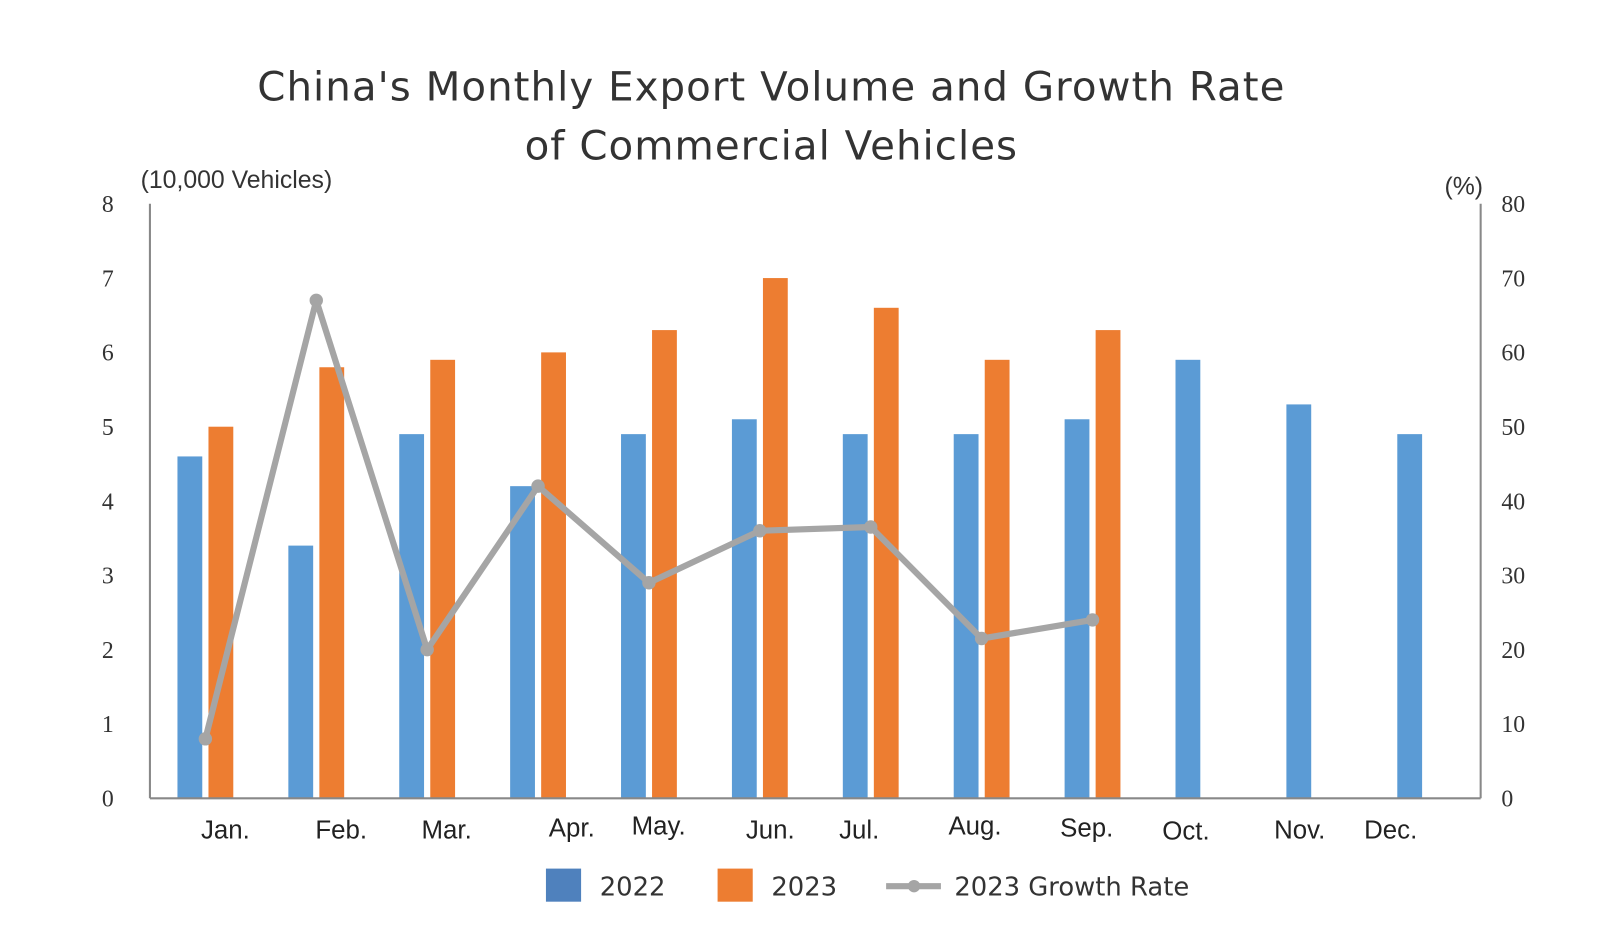  I want to click on y-left-tick-label: 0, so click(108, 800).